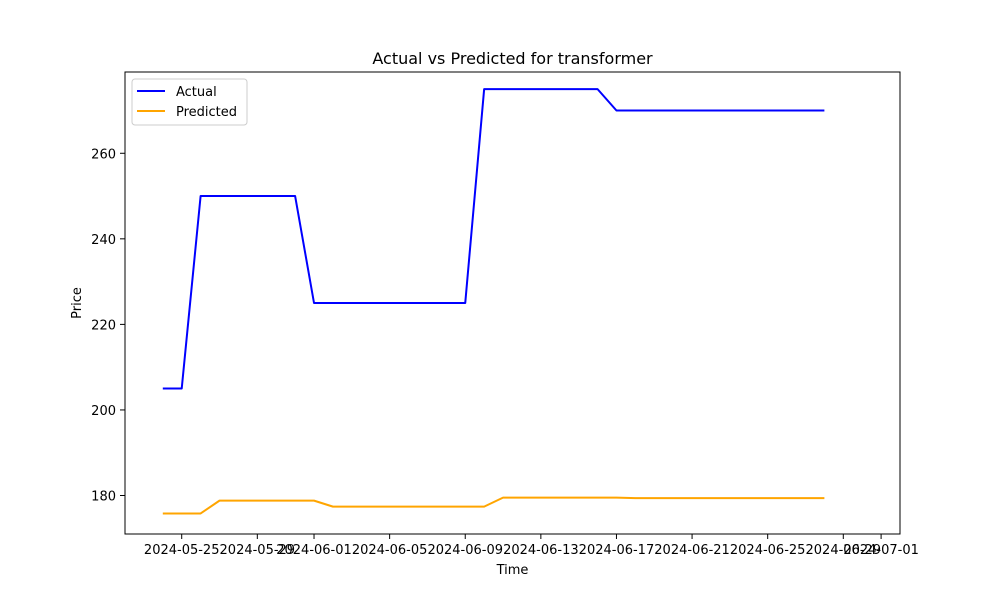 This screenshot has height=600, width=1000. What do you see at coordinates (390, 550) in the screenshot?
I see `x-tick-label: 2024-06-05` at bounding box center [390, 550].